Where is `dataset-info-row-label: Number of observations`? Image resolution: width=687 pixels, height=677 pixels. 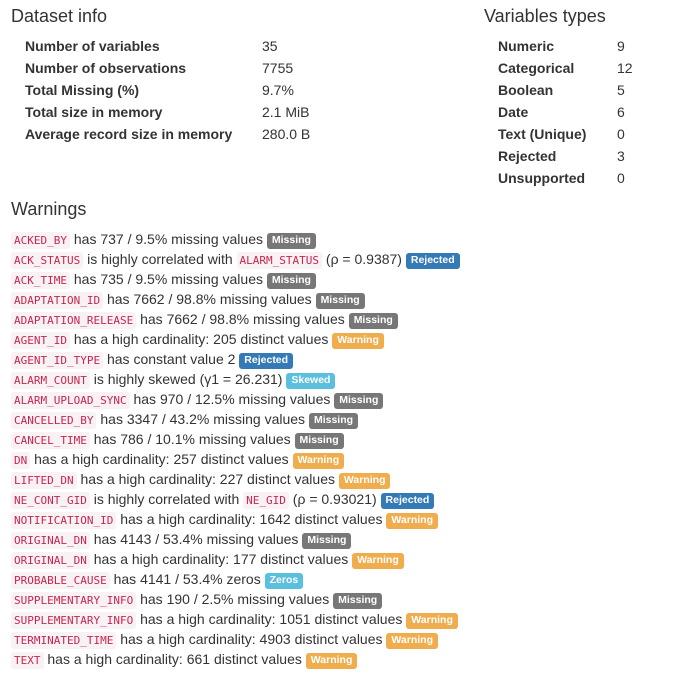 dataset-info-row-label: Number of observations is located at coordinates (106, 68).